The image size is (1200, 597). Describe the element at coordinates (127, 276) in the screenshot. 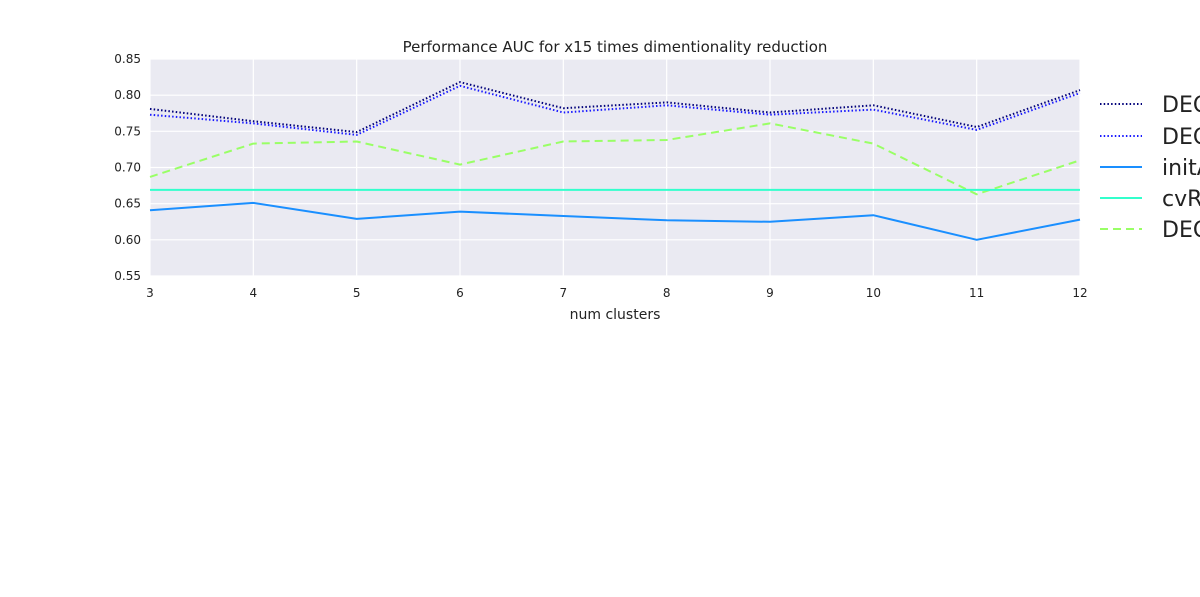

I see `y-tick-label: 0.55` at that location.